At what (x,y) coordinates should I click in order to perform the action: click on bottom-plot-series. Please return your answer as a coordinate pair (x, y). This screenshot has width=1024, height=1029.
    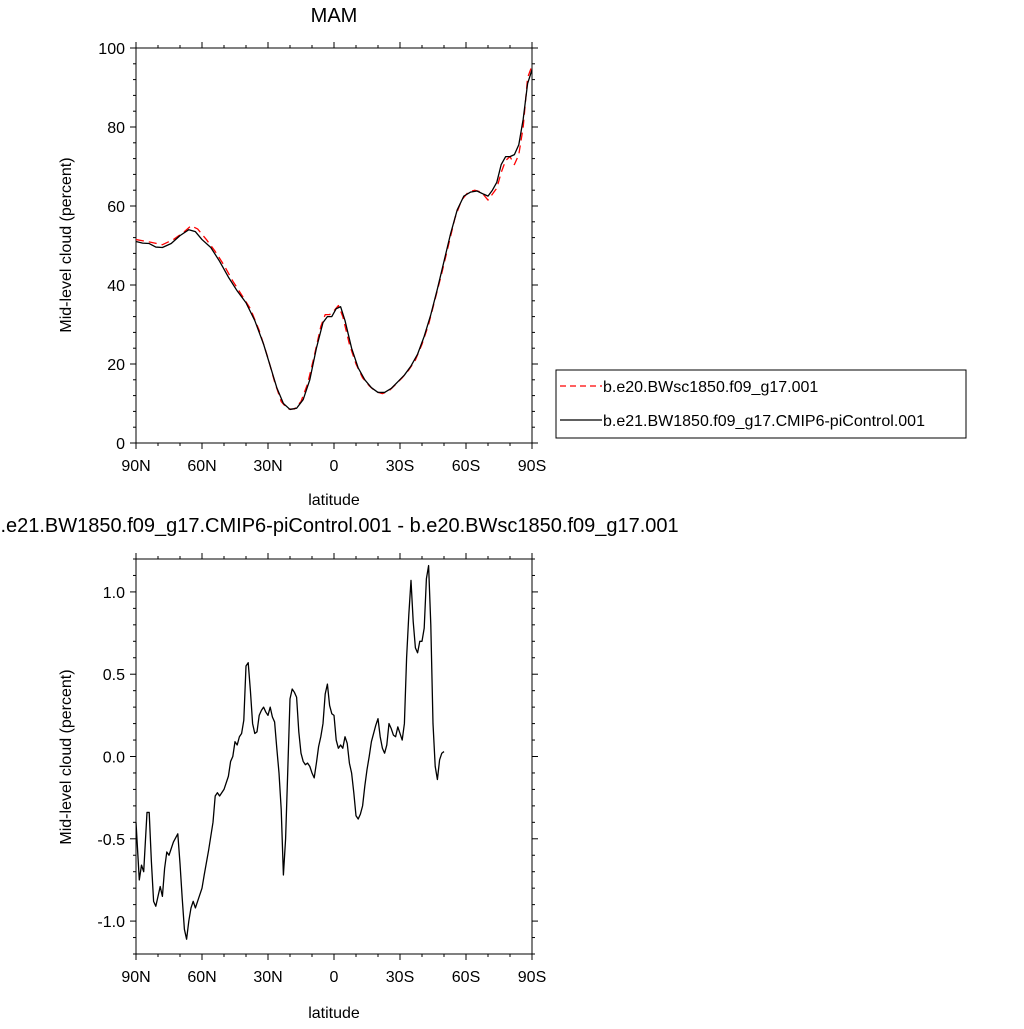
    Looking at the image, I should click on (290, 752).